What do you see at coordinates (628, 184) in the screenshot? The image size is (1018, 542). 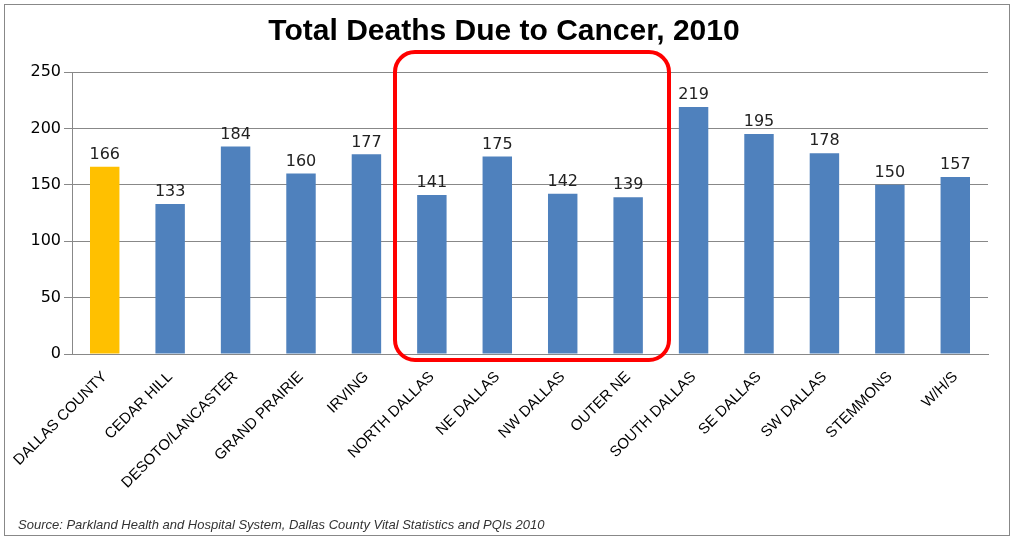 I see `data-label: 139` at bounding box center [628, 184].